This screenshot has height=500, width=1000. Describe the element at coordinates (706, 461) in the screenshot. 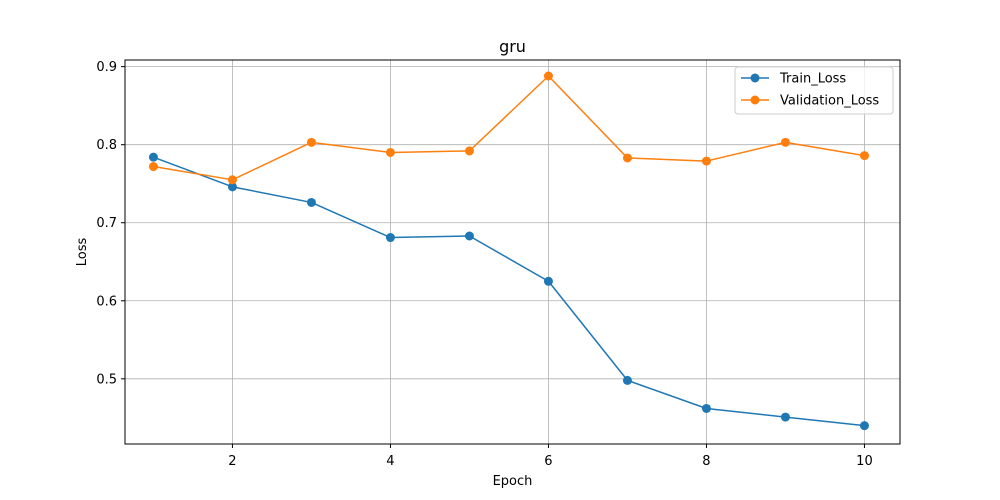

I see `x-tick-label: 8` at that location.